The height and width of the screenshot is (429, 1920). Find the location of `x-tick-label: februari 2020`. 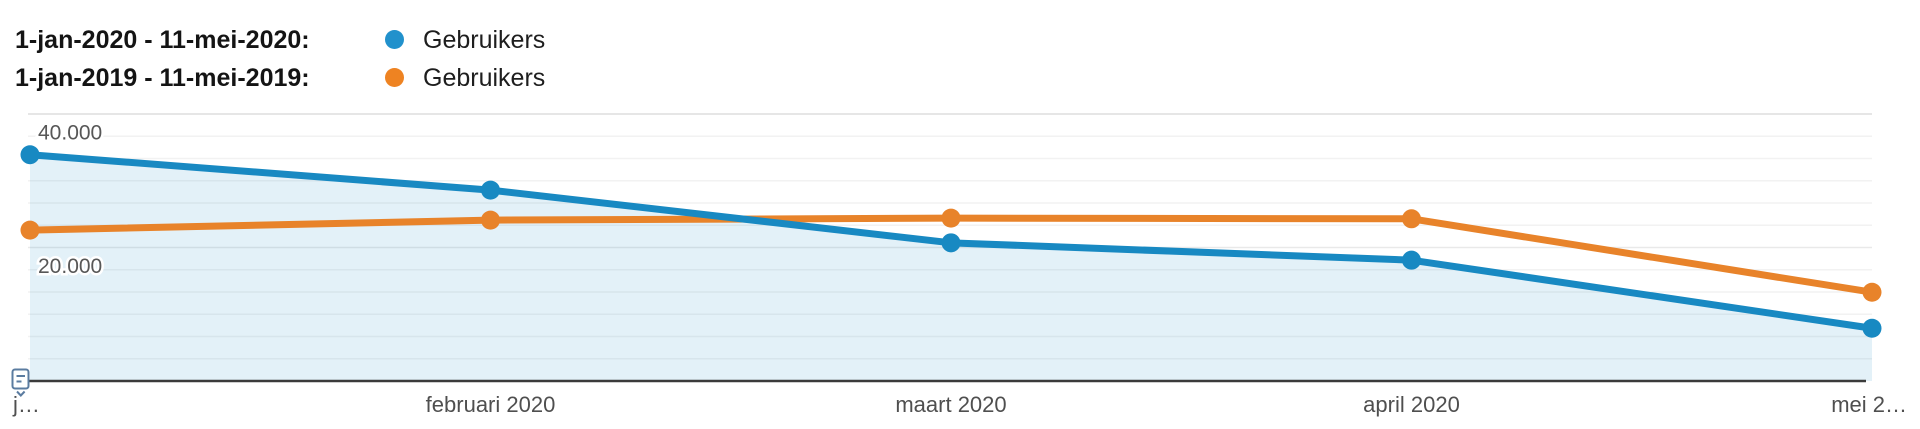

x-tick-label: februari 2020 is located at coordinates (491, 404).